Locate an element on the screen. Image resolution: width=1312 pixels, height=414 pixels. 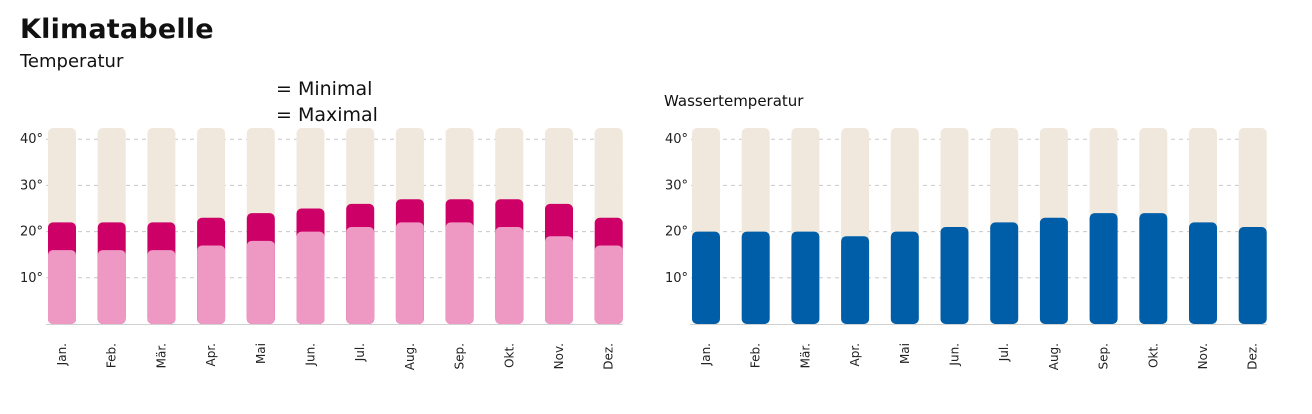
page-title: Klimatabelle is located at coordinates (117, 29).